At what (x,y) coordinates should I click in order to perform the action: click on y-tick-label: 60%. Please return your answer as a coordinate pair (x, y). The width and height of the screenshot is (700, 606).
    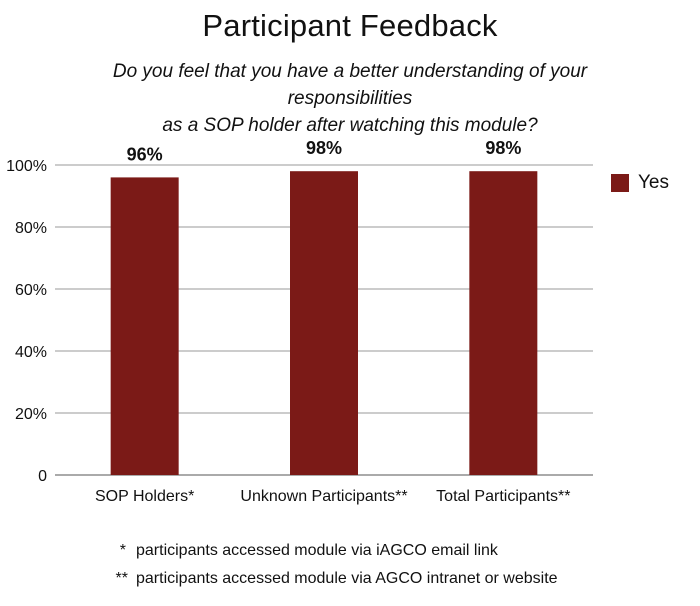
    Looking at the image, I should click on (31, 290).